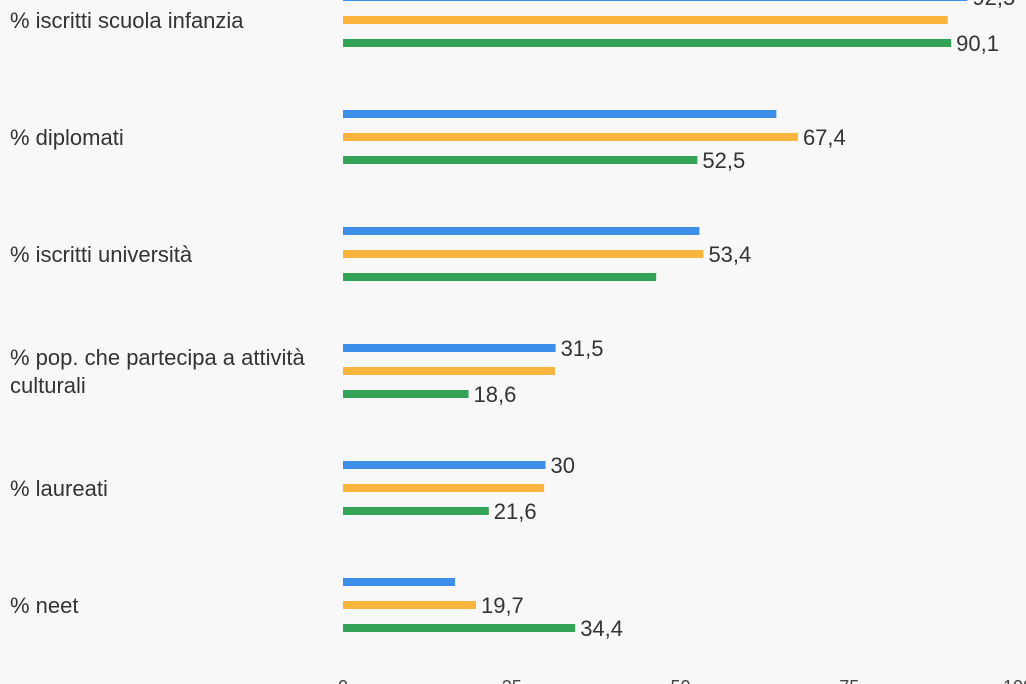 Image resolution: width=1026 pixels, height=684 pixels. What do you see at coordinates (502, 605) in the screenshot?
I see `data-label: 19,7` at bounding box center [502, 605].